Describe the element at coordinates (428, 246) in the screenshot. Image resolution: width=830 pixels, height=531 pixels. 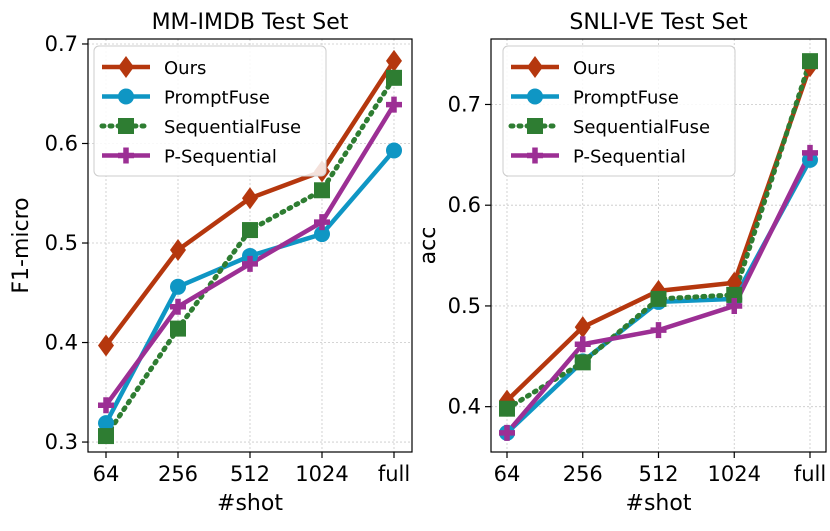
I see `y-axis-label: acc` at that location.